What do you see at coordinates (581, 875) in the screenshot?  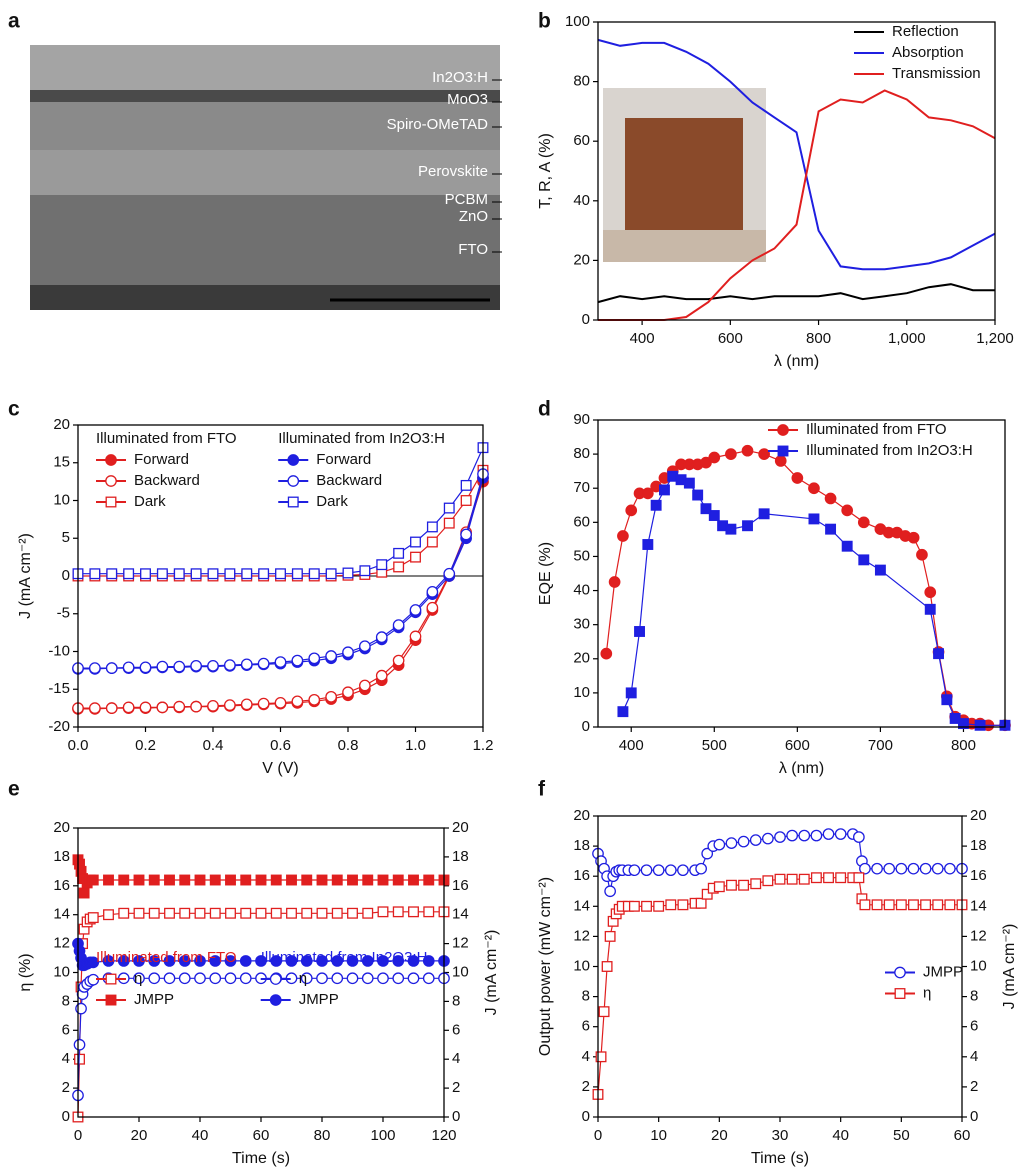 I see `y-tick-label: 16` at bounding box center [581, 875].